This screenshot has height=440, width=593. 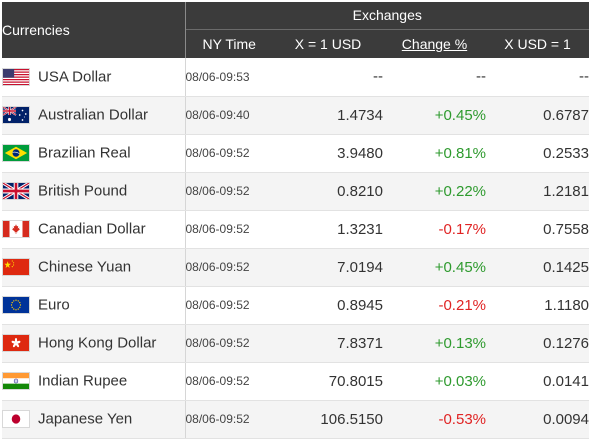 What do you see at coordinates (84, 153) in the screenshot?
I see `currency-name: Brazilian Real` at bounding box center [84, 153].